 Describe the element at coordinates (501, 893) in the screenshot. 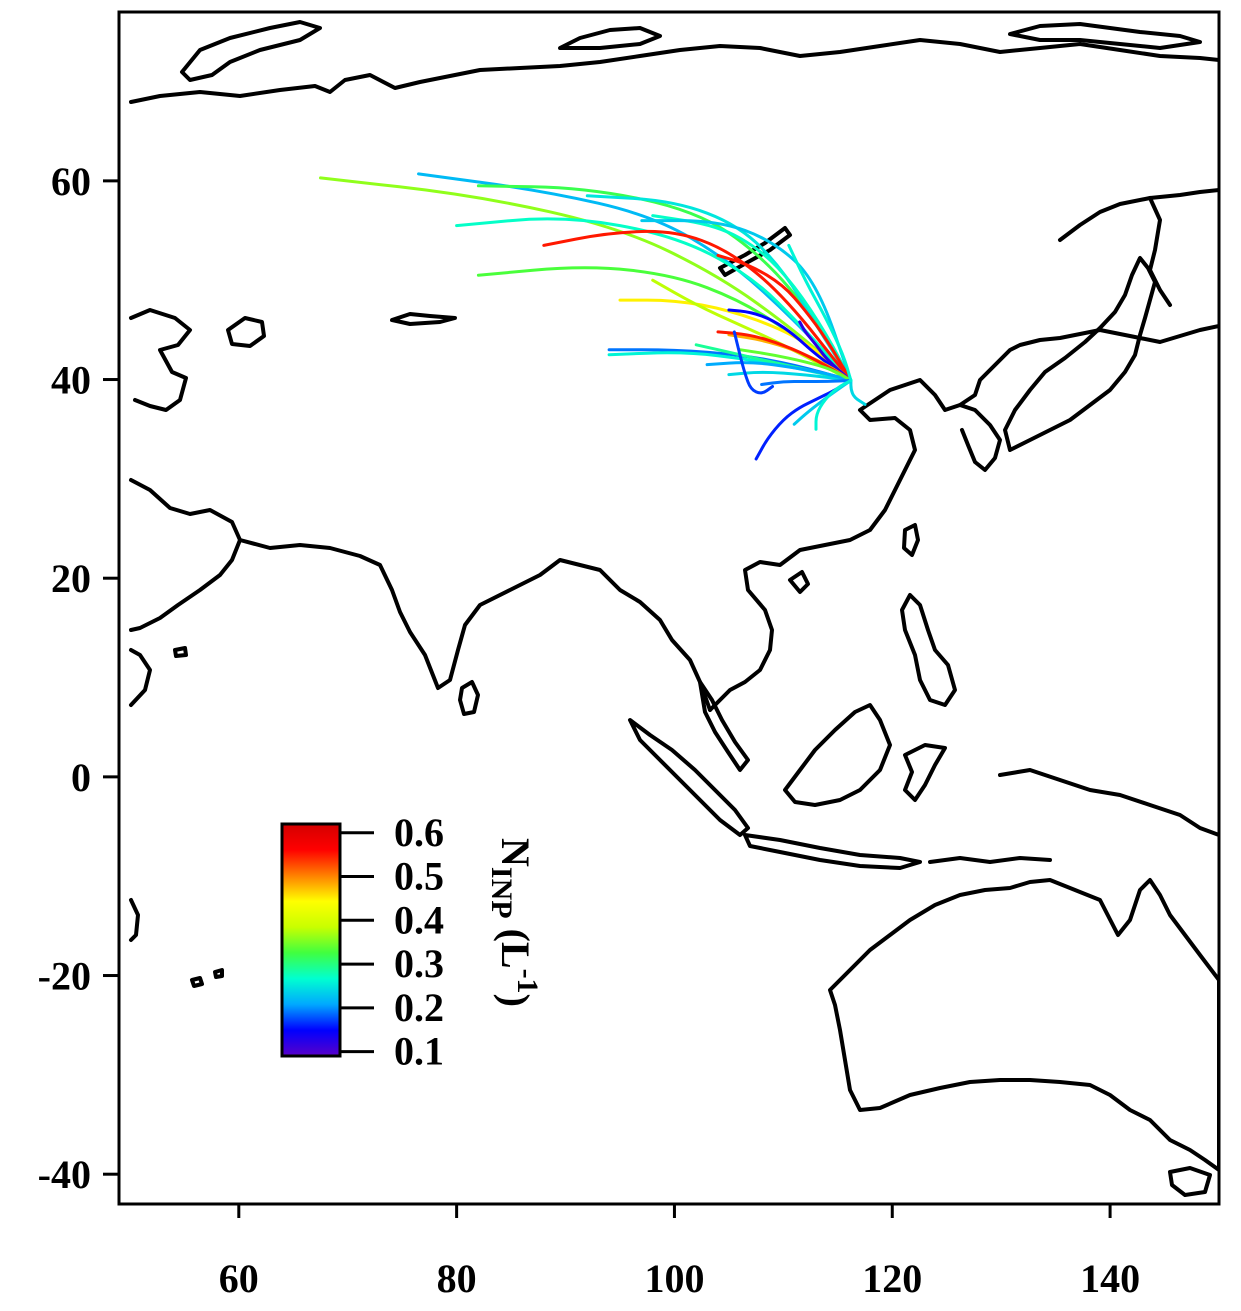

I see `colorbar-title-sub: INP` at that location.